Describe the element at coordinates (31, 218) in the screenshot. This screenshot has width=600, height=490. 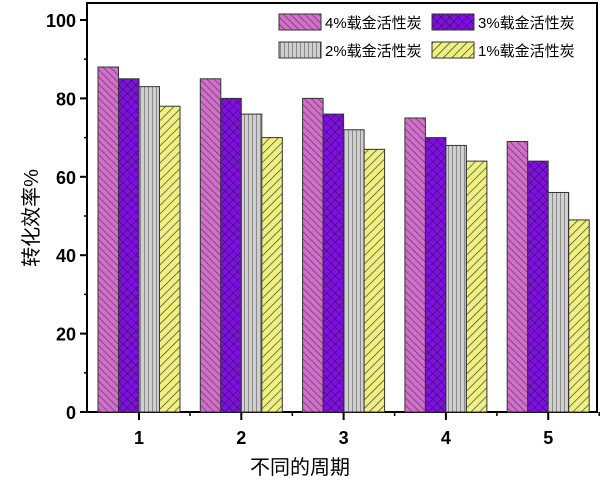
I see `y-axis-label: 转化效率%` at that location.